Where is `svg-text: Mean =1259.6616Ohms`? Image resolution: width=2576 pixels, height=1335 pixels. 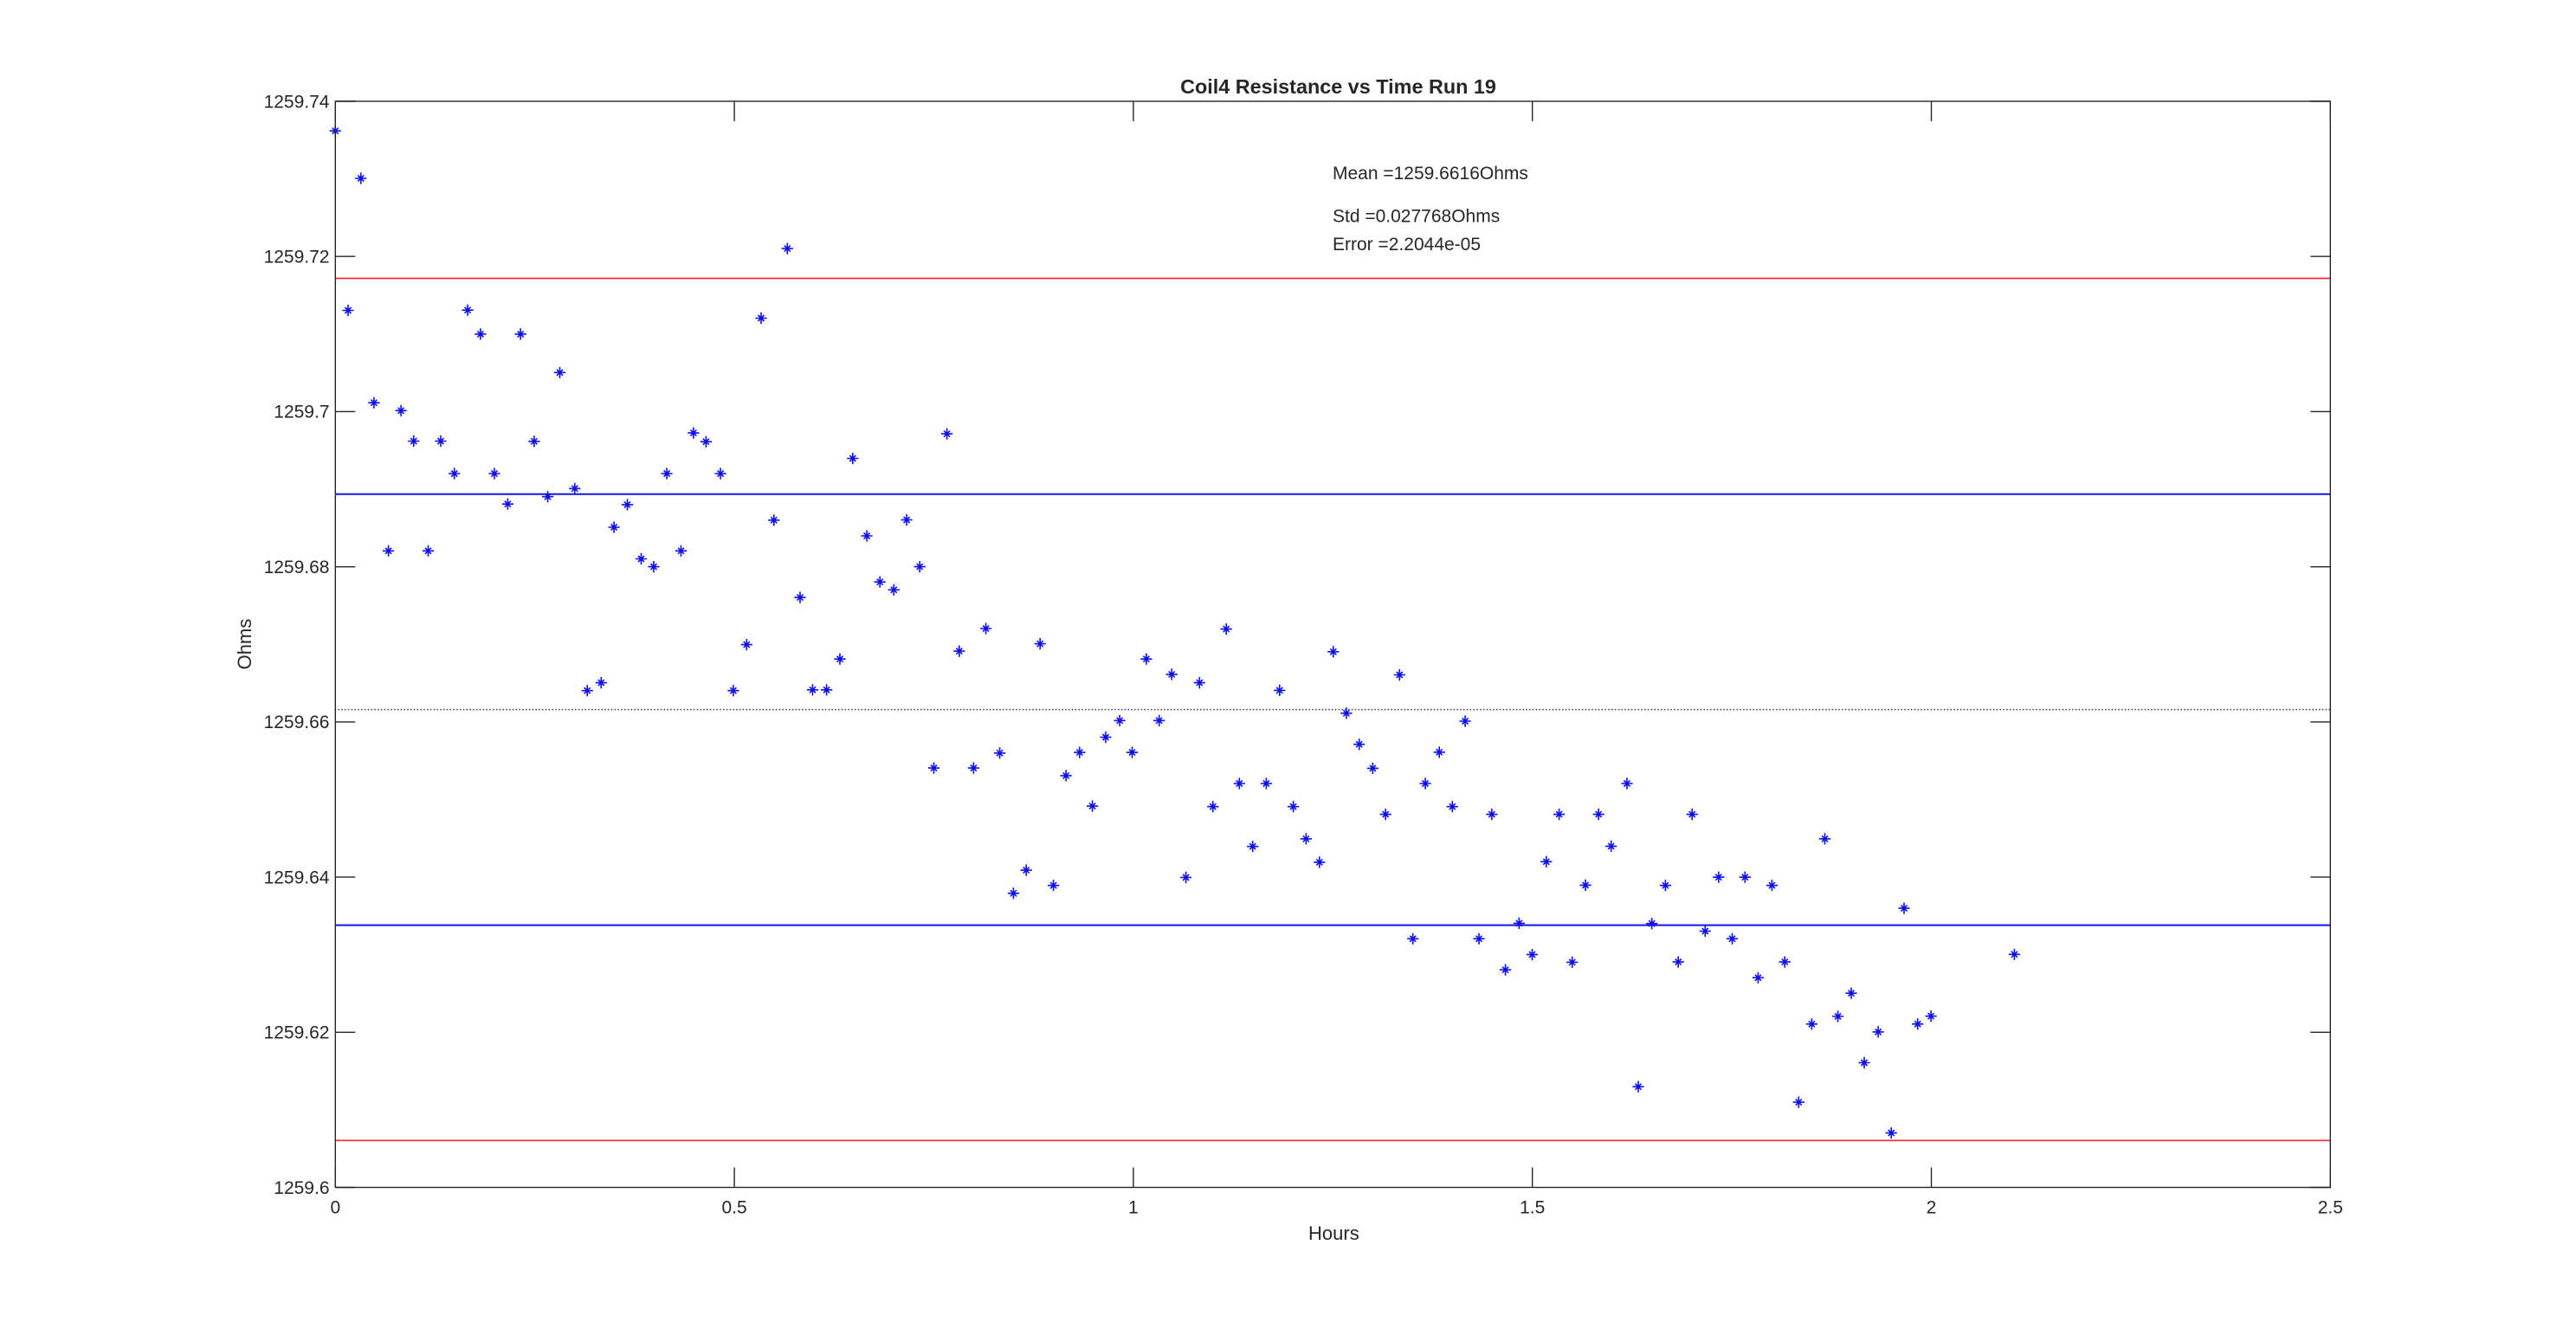 svg-text: Mean =1259.6616Ohms is located at coordinates (1430, 174).